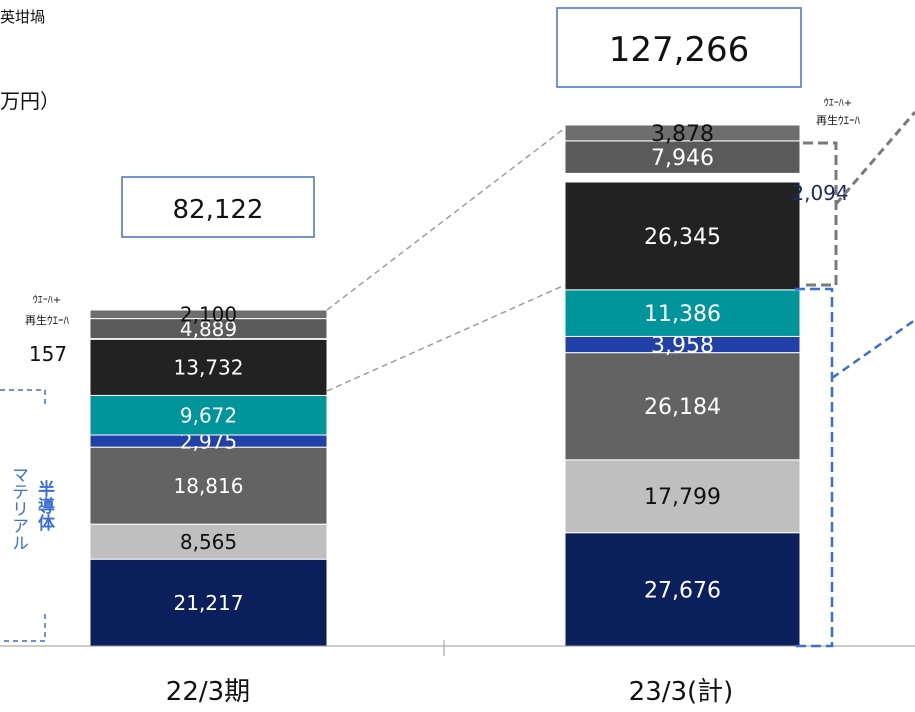 The image size is (915, 712). Describe the element at coordinates (446, 219) in the screenshot. I see `connector-line-top` at that location.